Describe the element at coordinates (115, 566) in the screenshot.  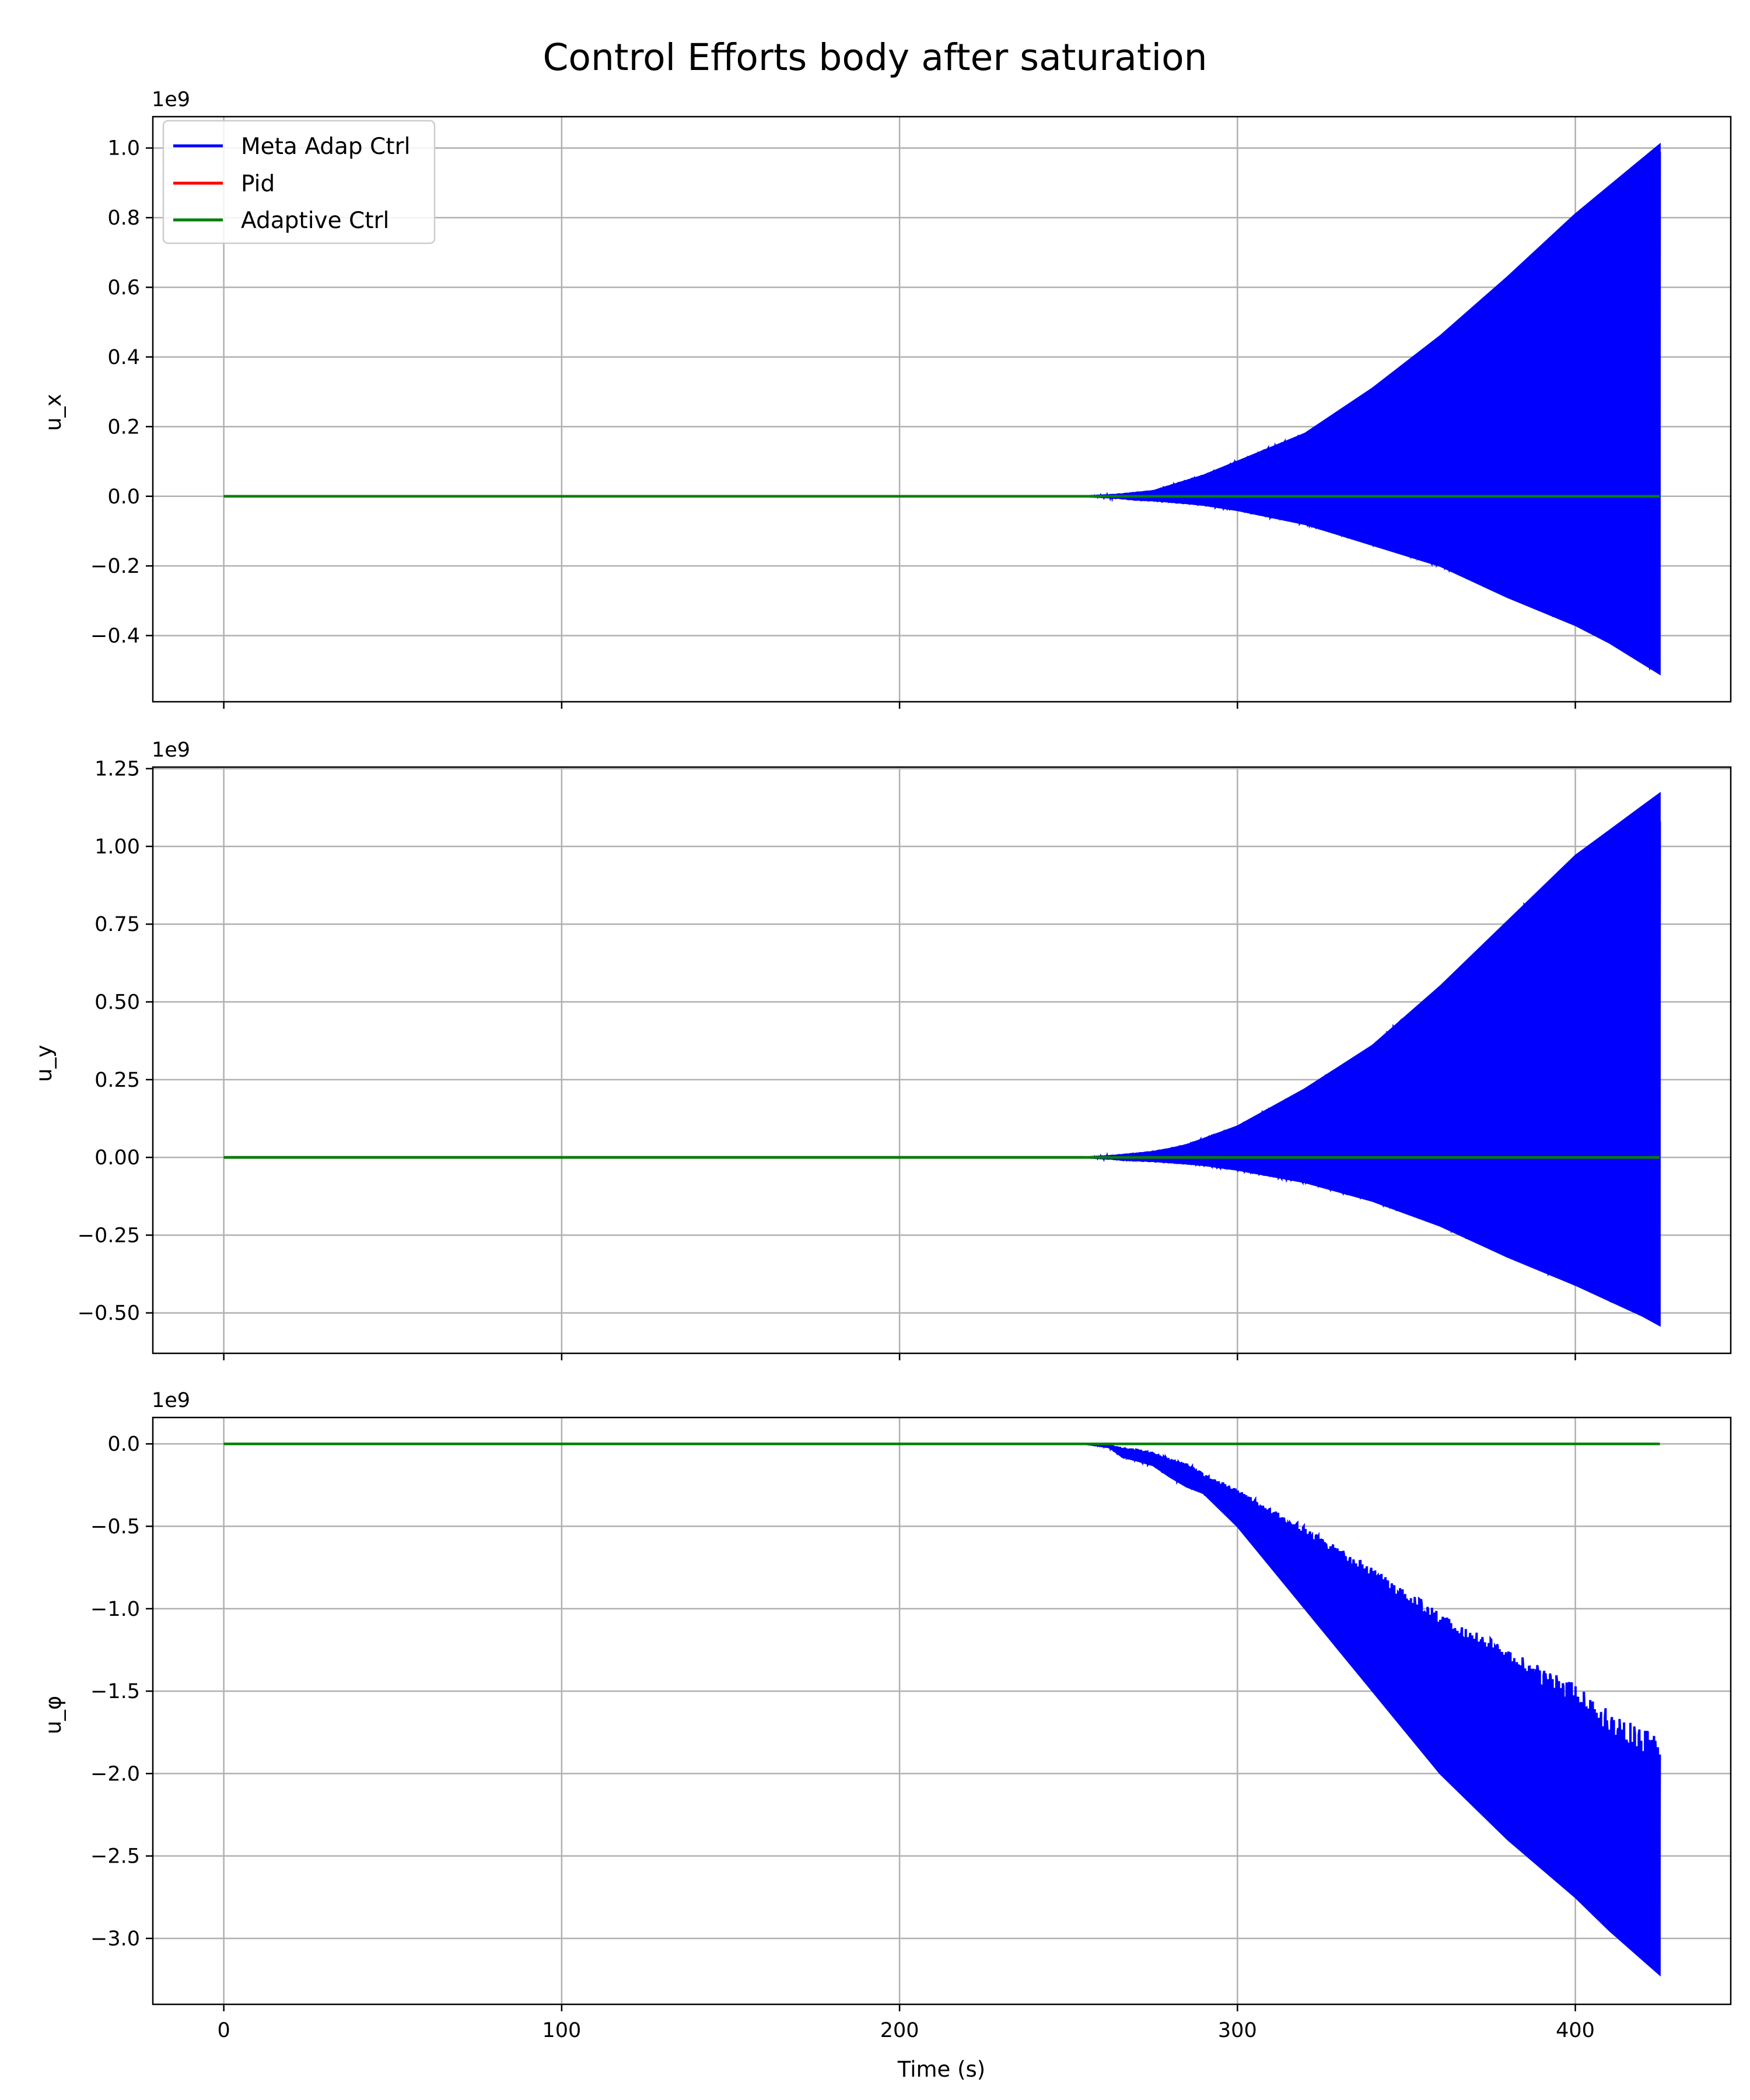
I see `y-tick-label: −0.2` at that location.